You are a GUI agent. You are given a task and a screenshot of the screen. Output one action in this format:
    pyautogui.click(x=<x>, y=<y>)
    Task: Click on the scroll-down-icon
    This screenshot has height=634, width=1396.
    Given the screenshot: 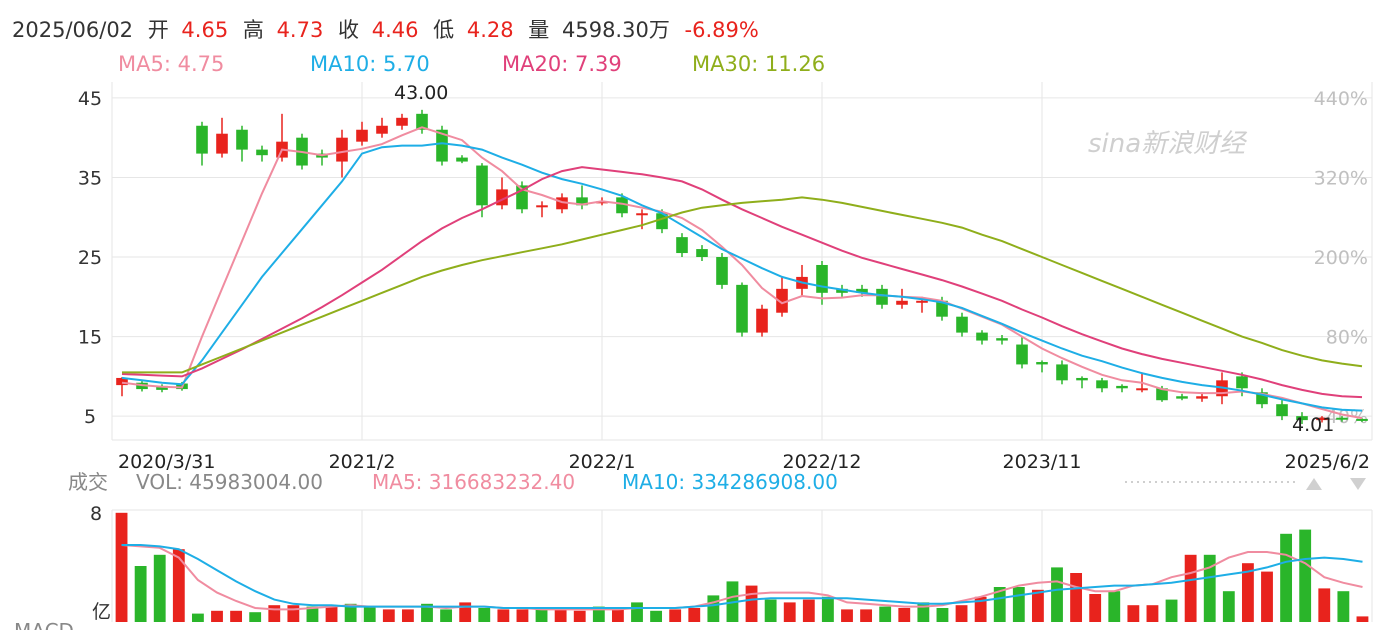 What is the action you would take?
    pyautogui.click(x=1358, y=484)
    